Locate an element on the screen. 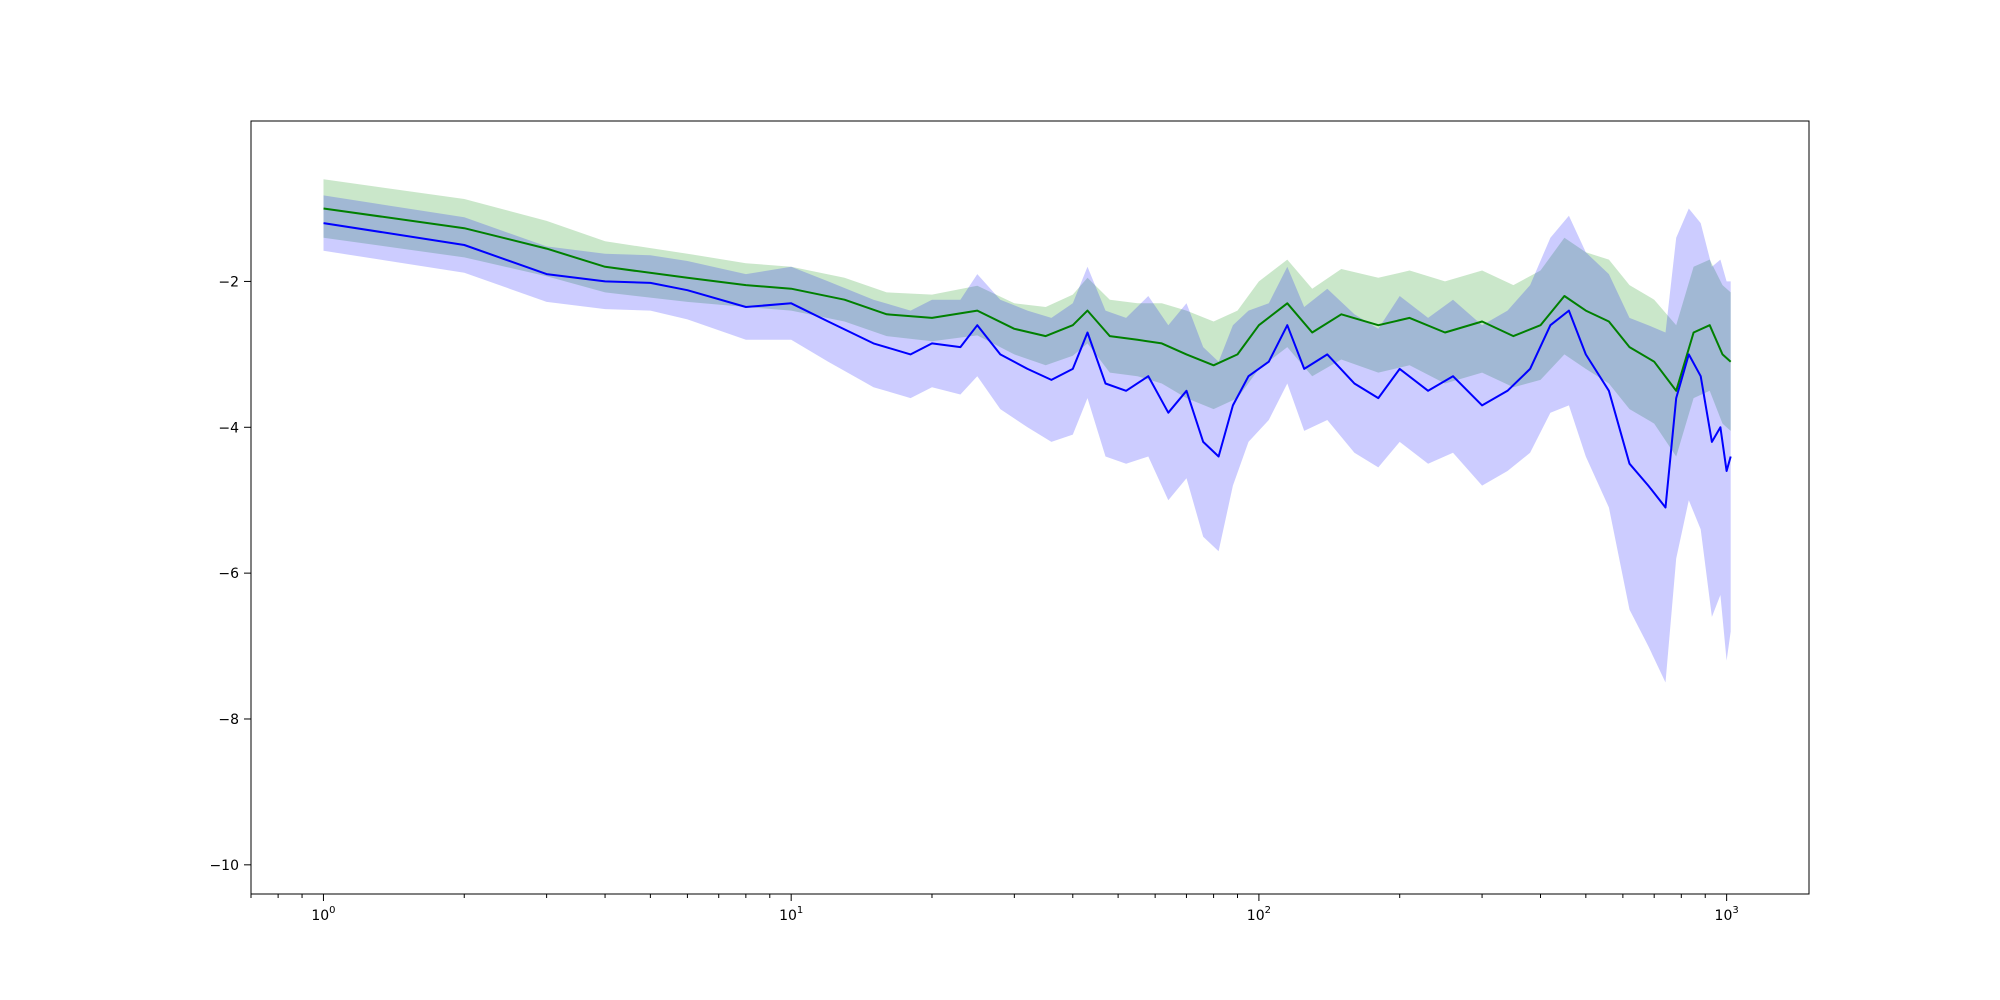 Image resolution: width=2000 pixels, height=1000 pixels. y-tick-label: −6 is located at coordinates (228, 574).